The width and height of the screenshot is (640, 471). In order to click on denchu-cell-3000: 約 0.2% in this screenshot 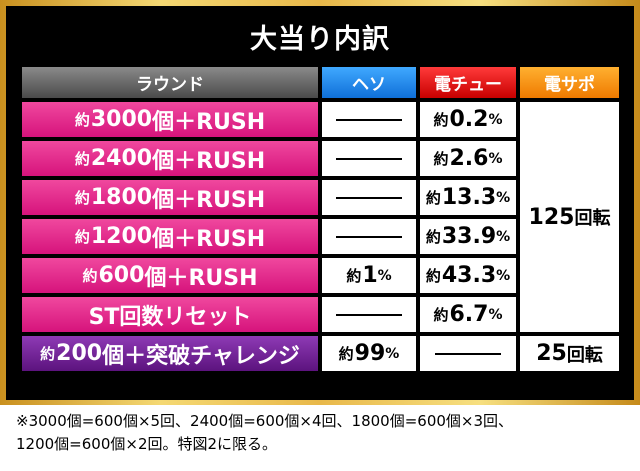, I will do `click(468, 119)`.